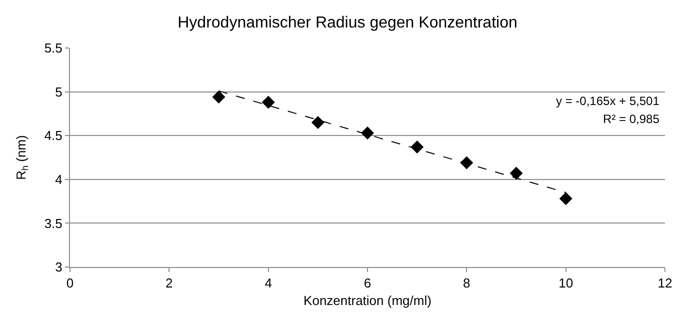  Describe the element at coordinates (58, 92) in the screenshot. I see `y-tick-label: 5` at that location.